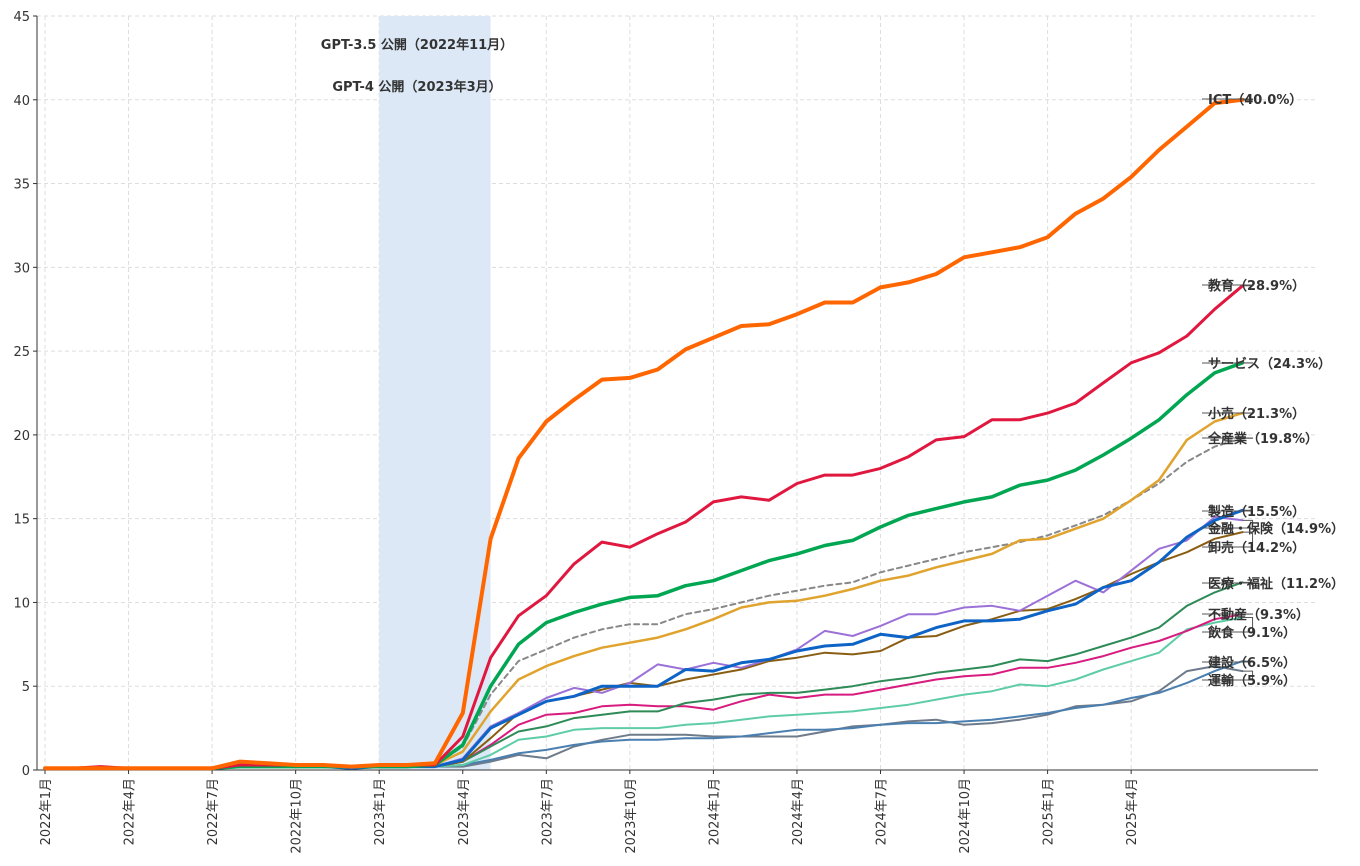 The height and width of the screenshot is (866, 1360). I want to click on series-label: 製造（15.5%）, so click(1256, 512).